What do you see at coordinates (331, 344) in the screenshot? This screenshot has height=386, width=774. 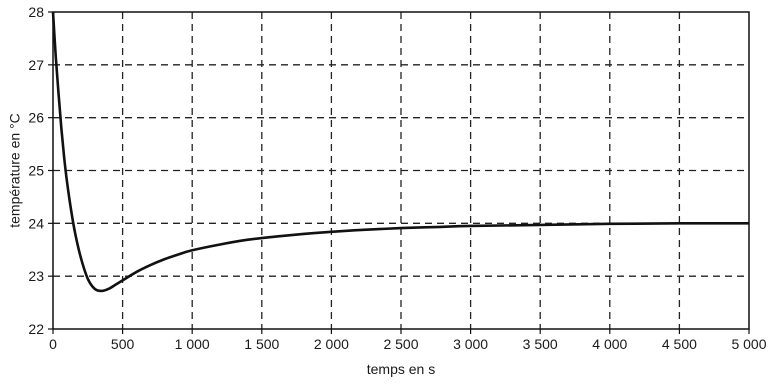 I see `x-tick-label: 2 000` at bounding box center [331, 344].